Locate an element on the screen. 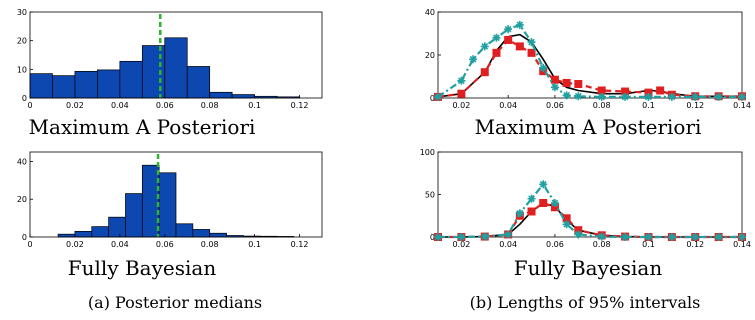 This screenshot has width=755, height=320. interval-plot-fully-bayesian: 0.02 0.04 0.06 0.08 0.1 0.12 0.14 0 50 100 is located at coordinates (585, 198).